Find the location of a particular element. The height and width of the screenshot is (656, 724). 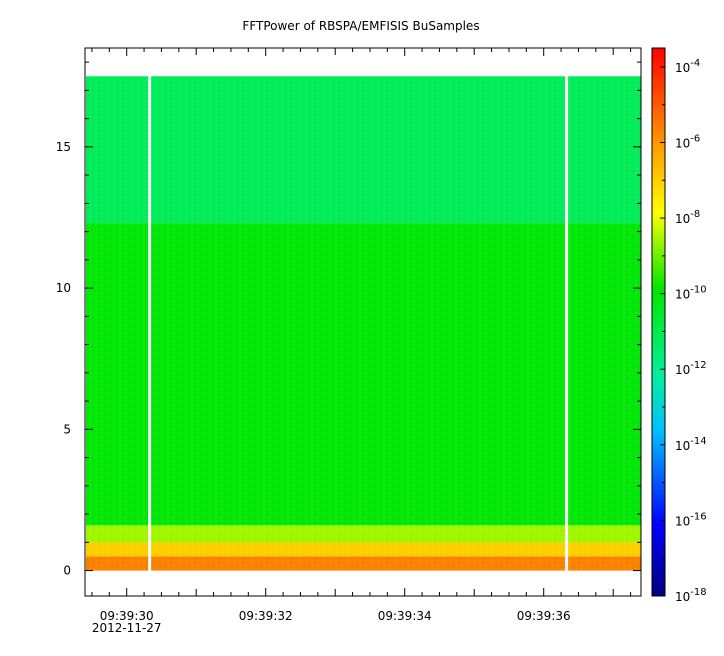

x-tick-label: 09:39:36 is located at coordinates (544, 616).